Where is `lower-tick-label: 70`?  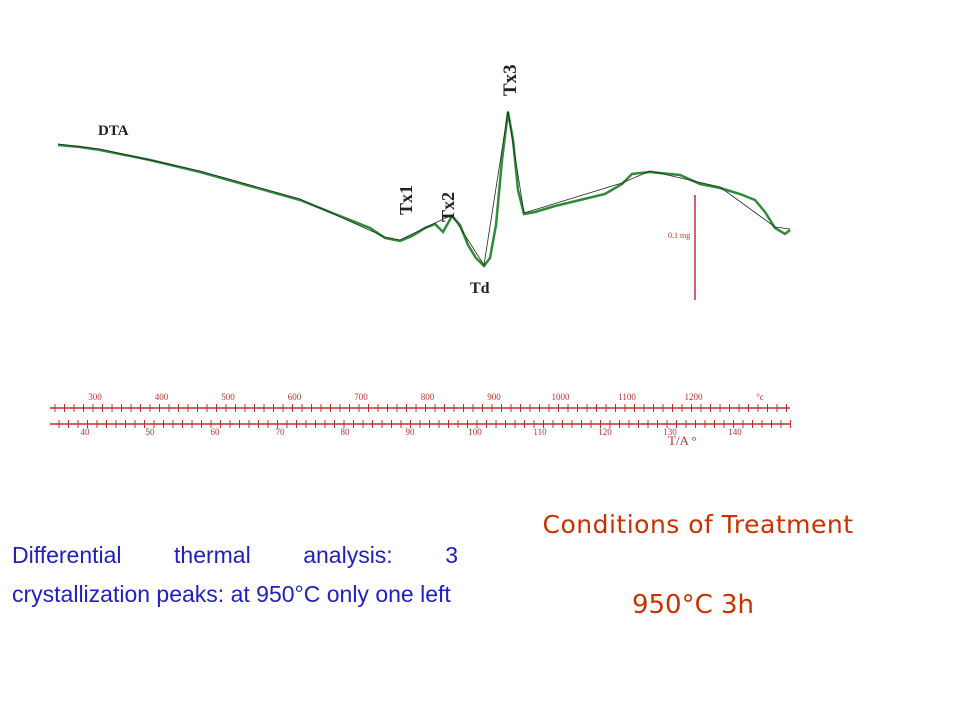 lower-tick-label: 70 is located at coordinates (281, 432).